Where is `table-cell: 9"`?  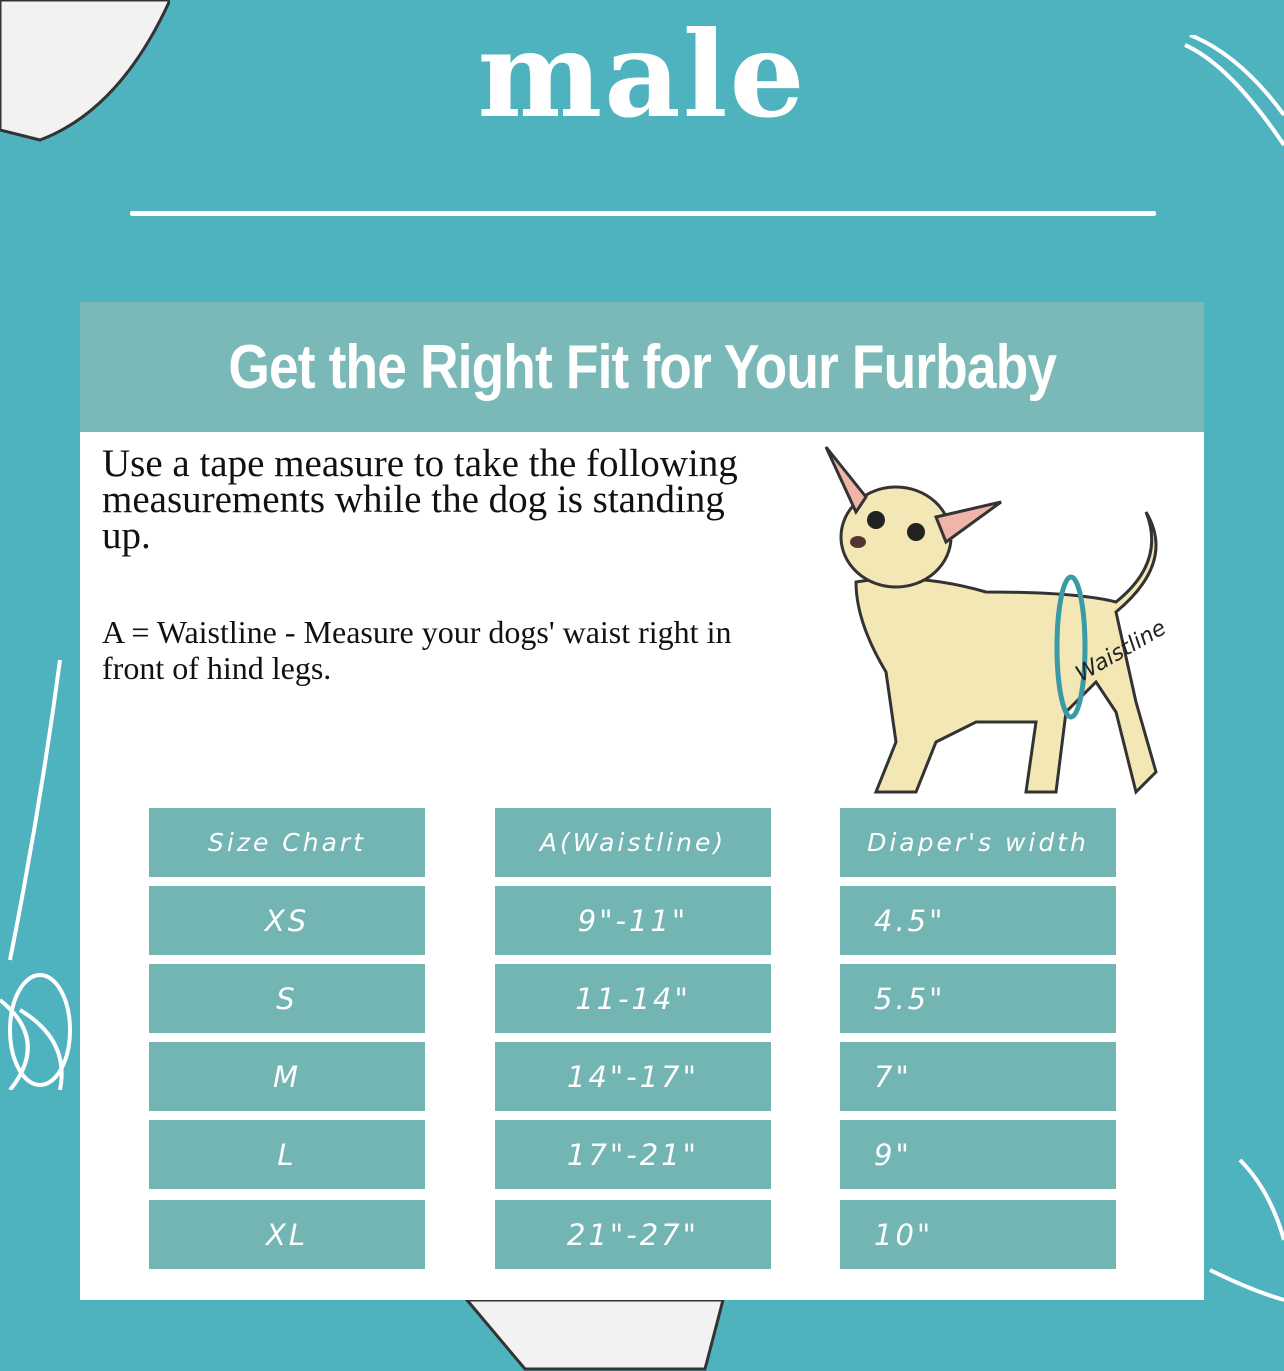
table-cell: 9" is located at coordinates (978, 1154).